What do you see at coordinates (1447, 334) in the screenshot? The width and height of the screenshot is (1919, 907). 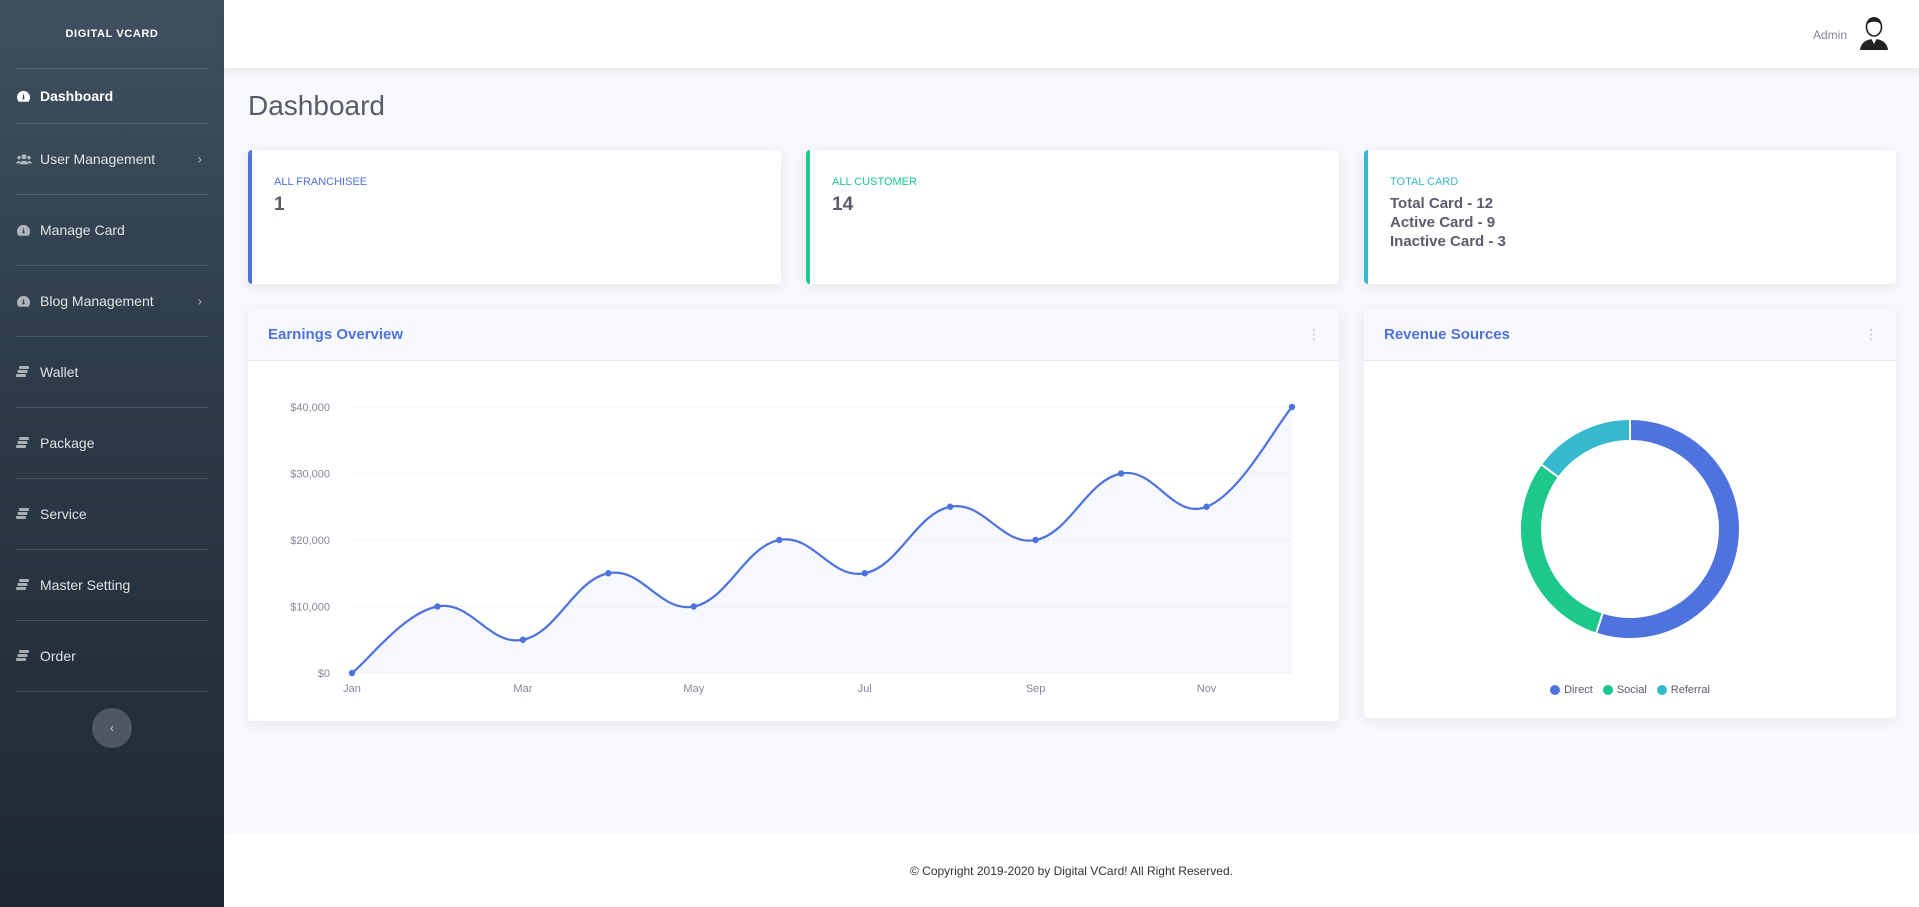 I see `card-title: Revenue Sources` at bounding box center [1447, 334].